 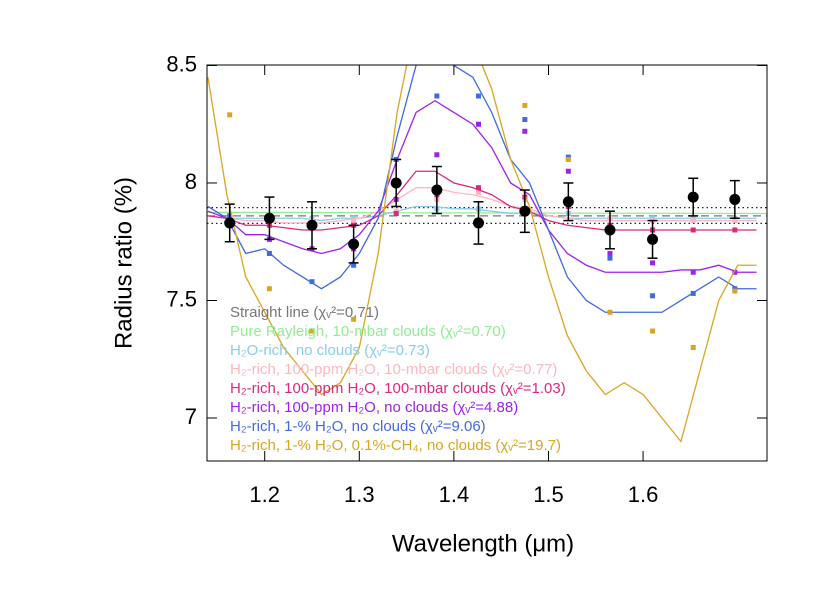 What do you see at coordinates (304, 312) in the screenshot?
I see `legend-entry: Straight line (χᵥ²=0.71)` at bounding box center [304, 312].